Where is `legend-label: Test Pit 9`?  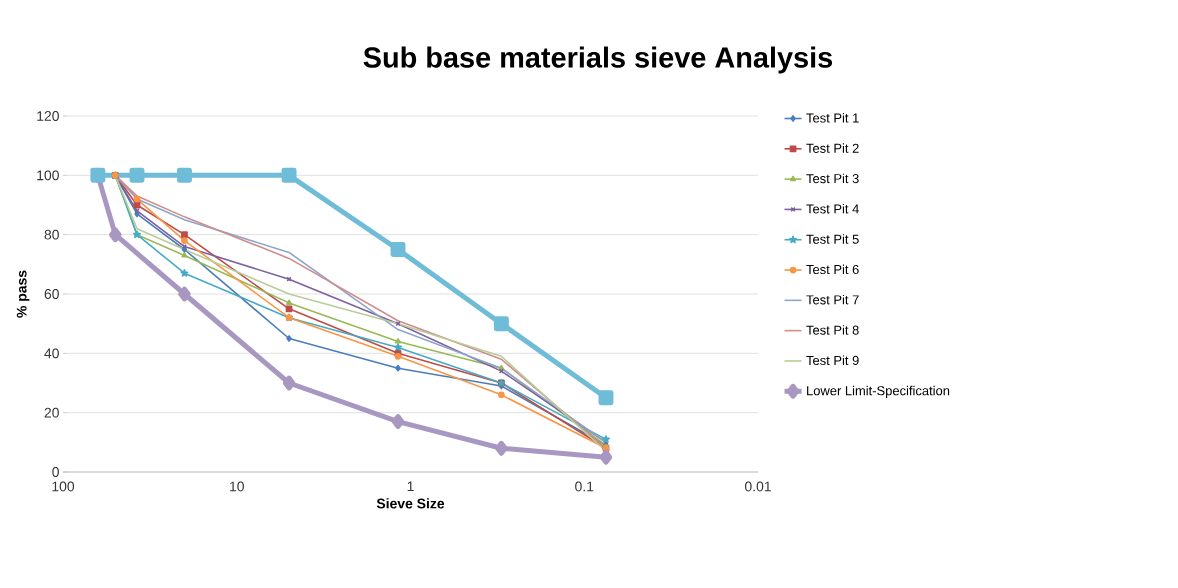 legend-label: Test Pit 9 is located at coordinates (832, 360).